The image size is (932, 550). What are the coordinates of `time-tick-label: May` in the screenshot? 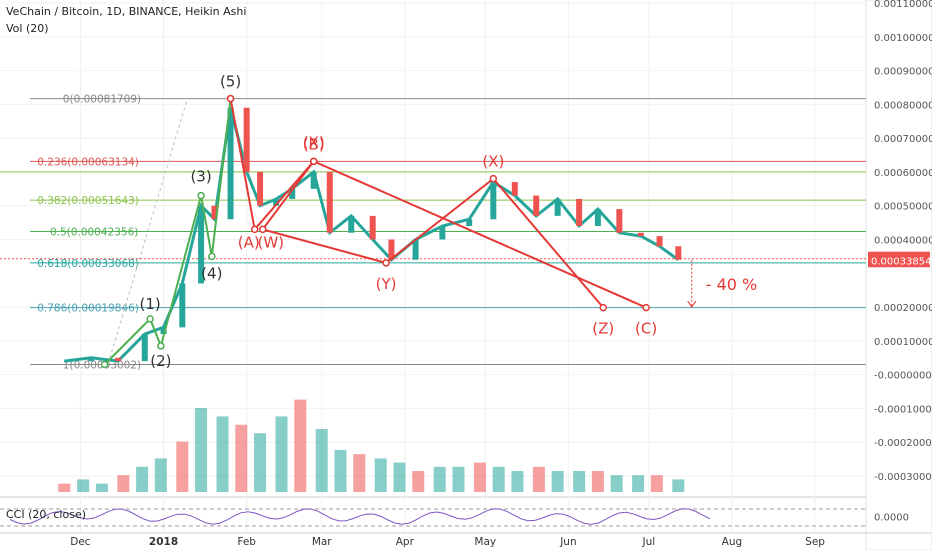 It's located at (485, 542).